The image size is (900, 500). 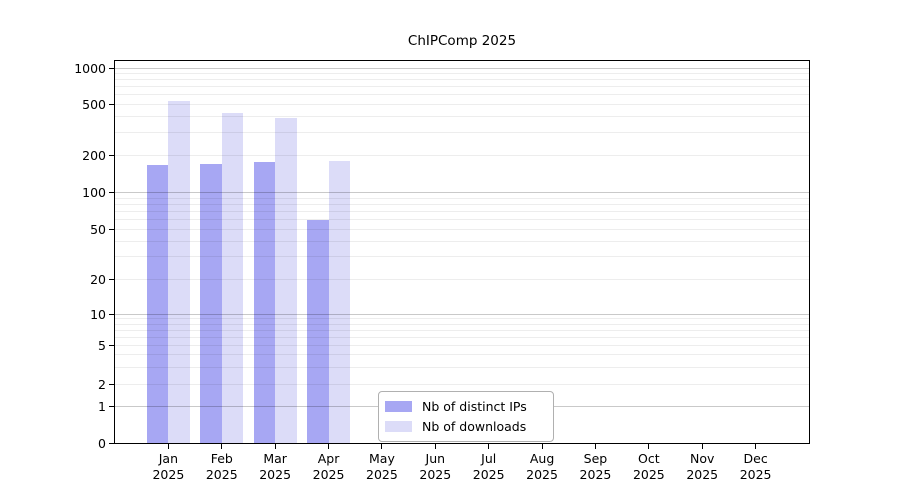 I want to click on y-tick-label: 2, so click(x=102, y=384).